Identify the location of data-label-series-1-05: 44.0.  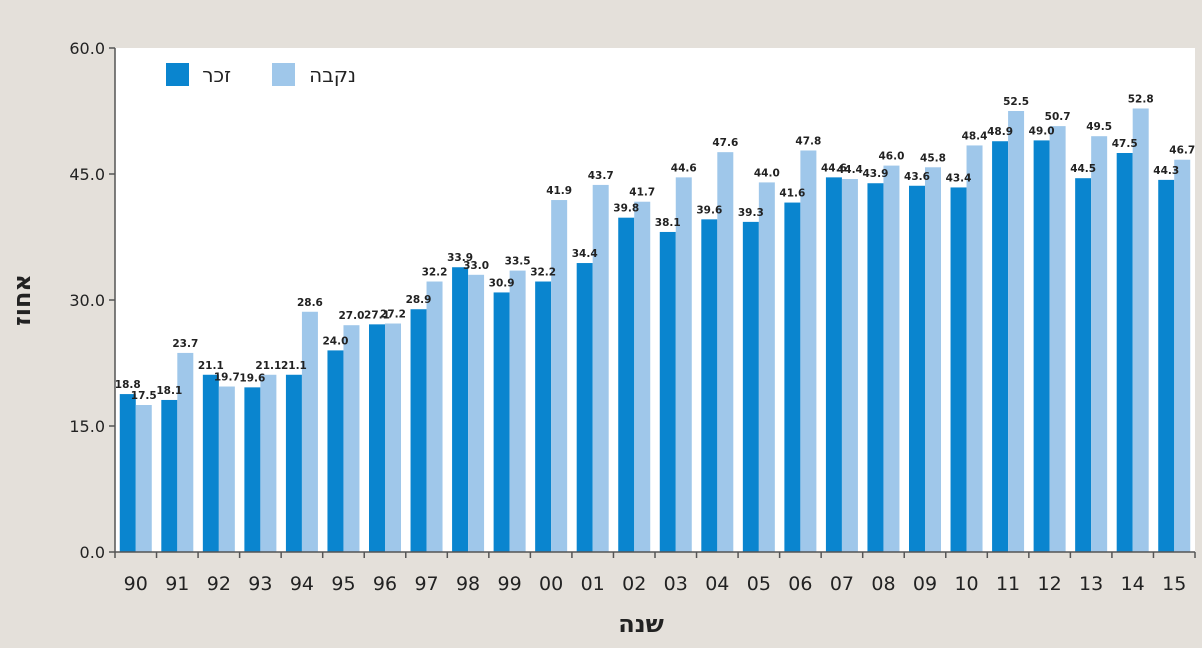
(767, 173).